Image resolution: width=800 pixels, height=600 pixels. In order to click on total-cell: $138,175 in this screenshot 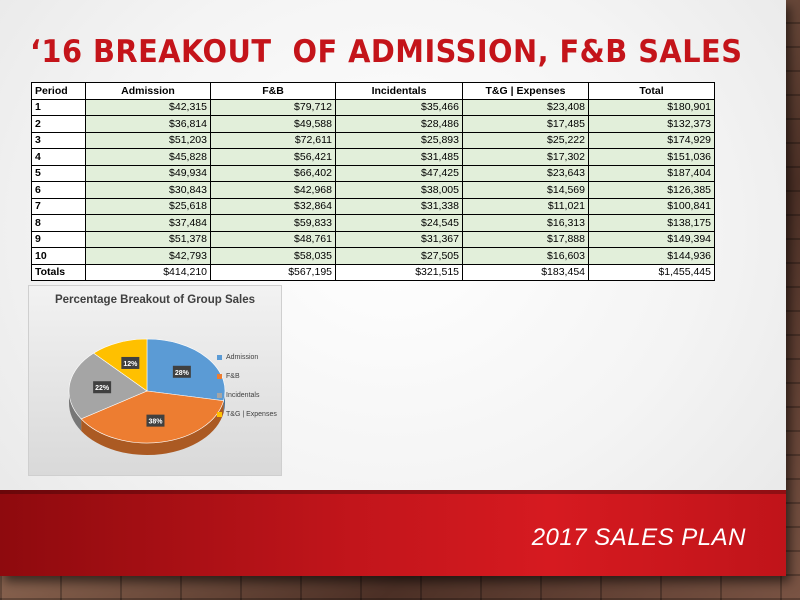, I will do `click(651, 223)`.